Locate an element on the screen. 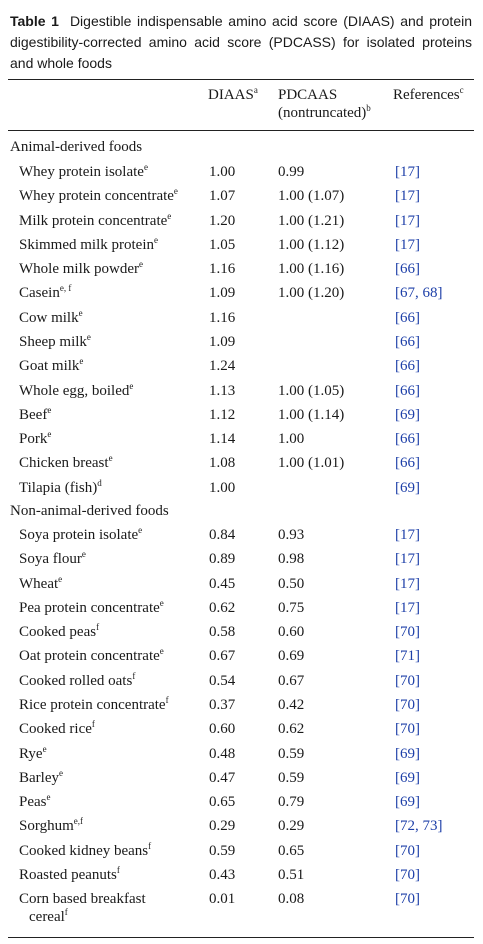  food-name-cell: Roasted peanutsf is located at coordinates (69, 875).